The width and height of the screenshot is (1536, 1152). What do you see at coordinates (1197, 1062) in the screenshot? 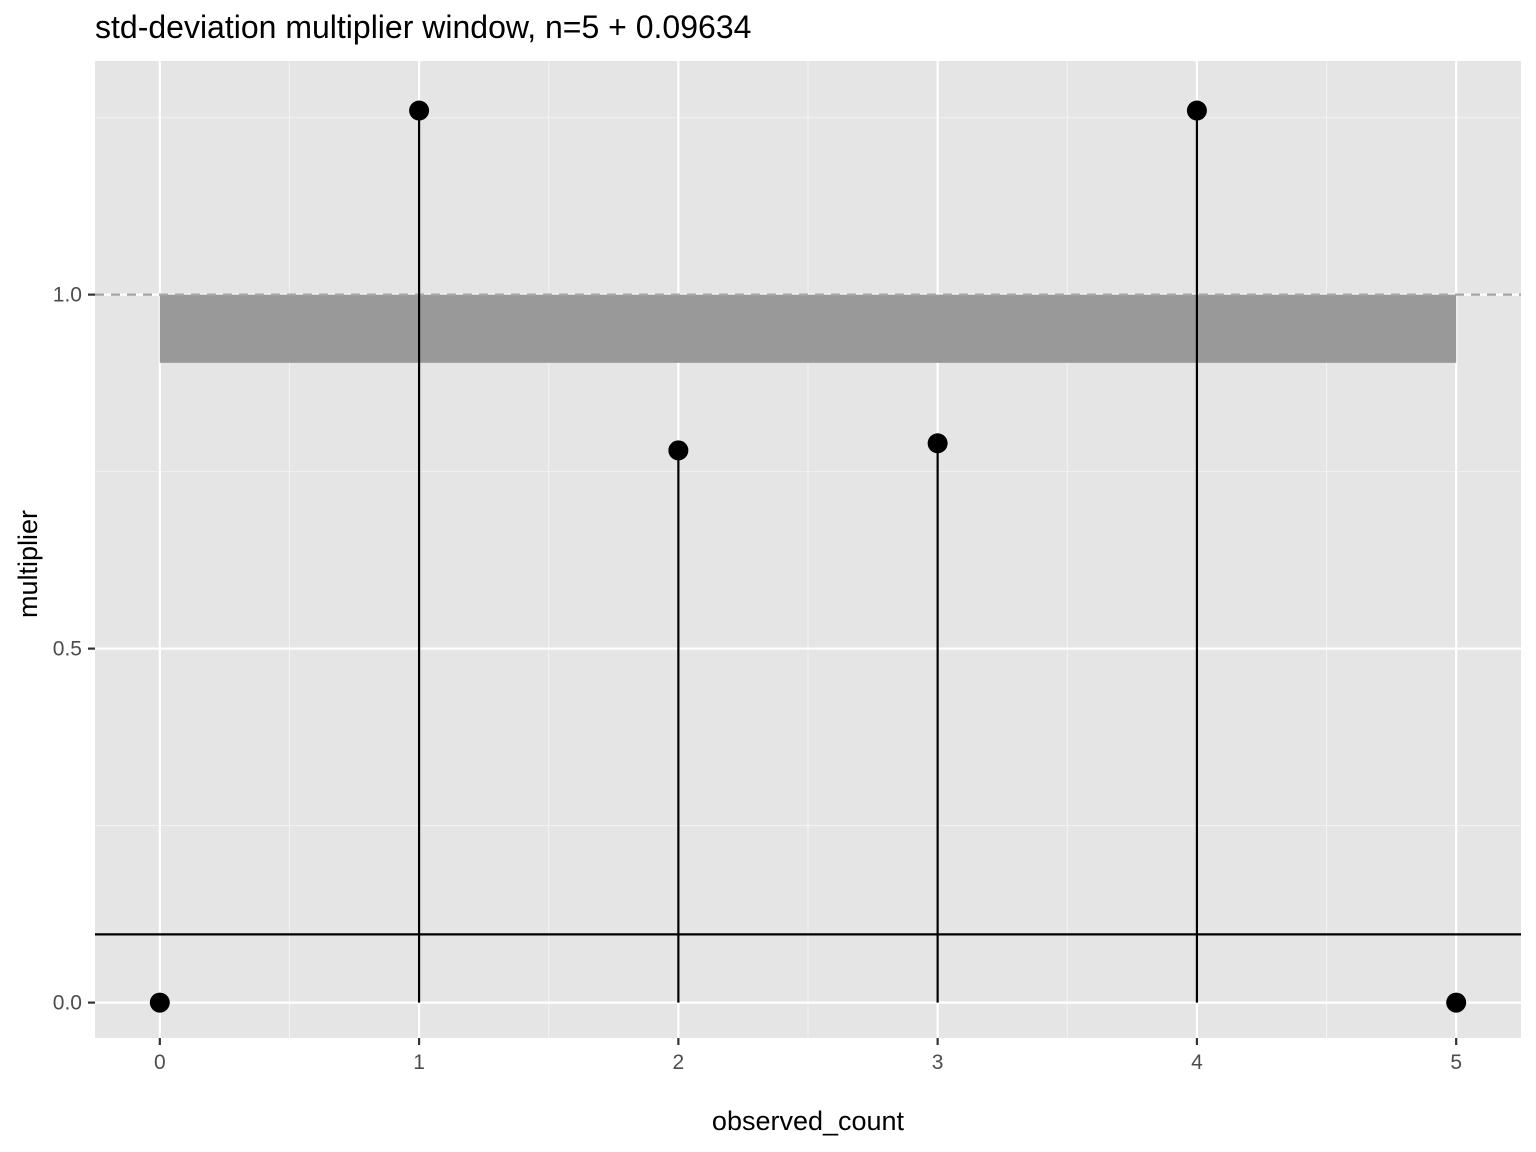
I see `x-tick-label: 4` at bounding box center [1197, 1062].